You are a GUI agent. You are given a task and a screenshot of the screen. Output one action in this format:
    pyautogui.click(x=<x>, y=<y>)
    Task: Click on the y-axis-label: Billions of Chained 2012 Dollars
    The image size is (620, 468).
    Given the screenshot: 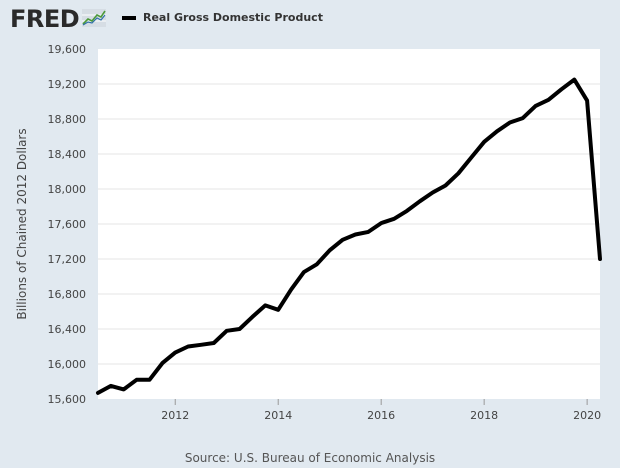 What is the action you would take?
    pyautogui.click(x=22, y=223)
    